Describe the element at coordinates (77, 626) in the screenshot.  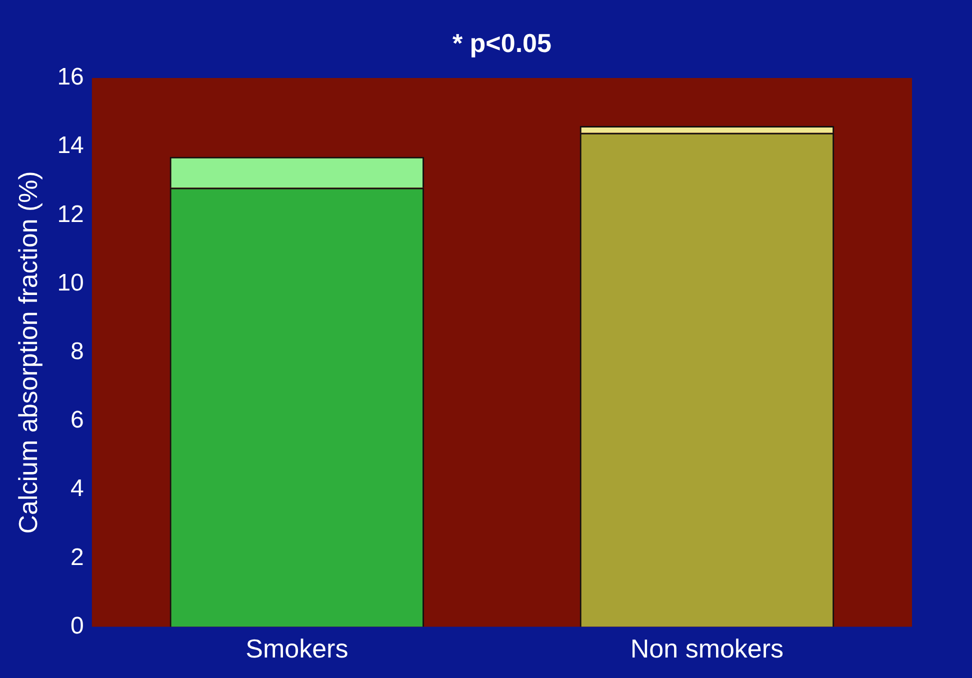
I see `y-tick-label: 0` at that location.